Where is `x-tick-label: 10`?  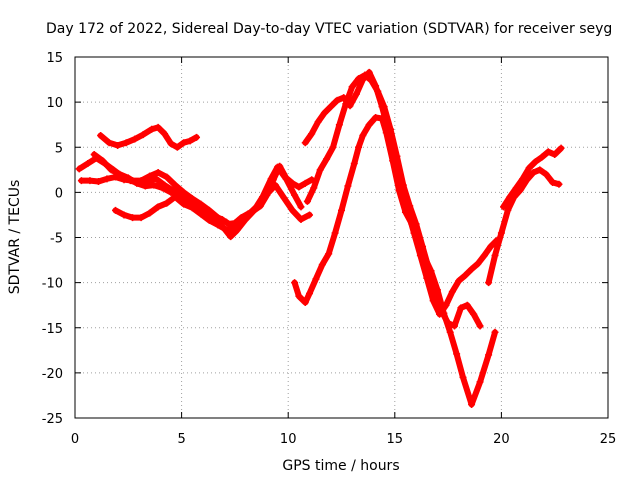
x-tick-label: 10 is located at coordinates (288, 439).